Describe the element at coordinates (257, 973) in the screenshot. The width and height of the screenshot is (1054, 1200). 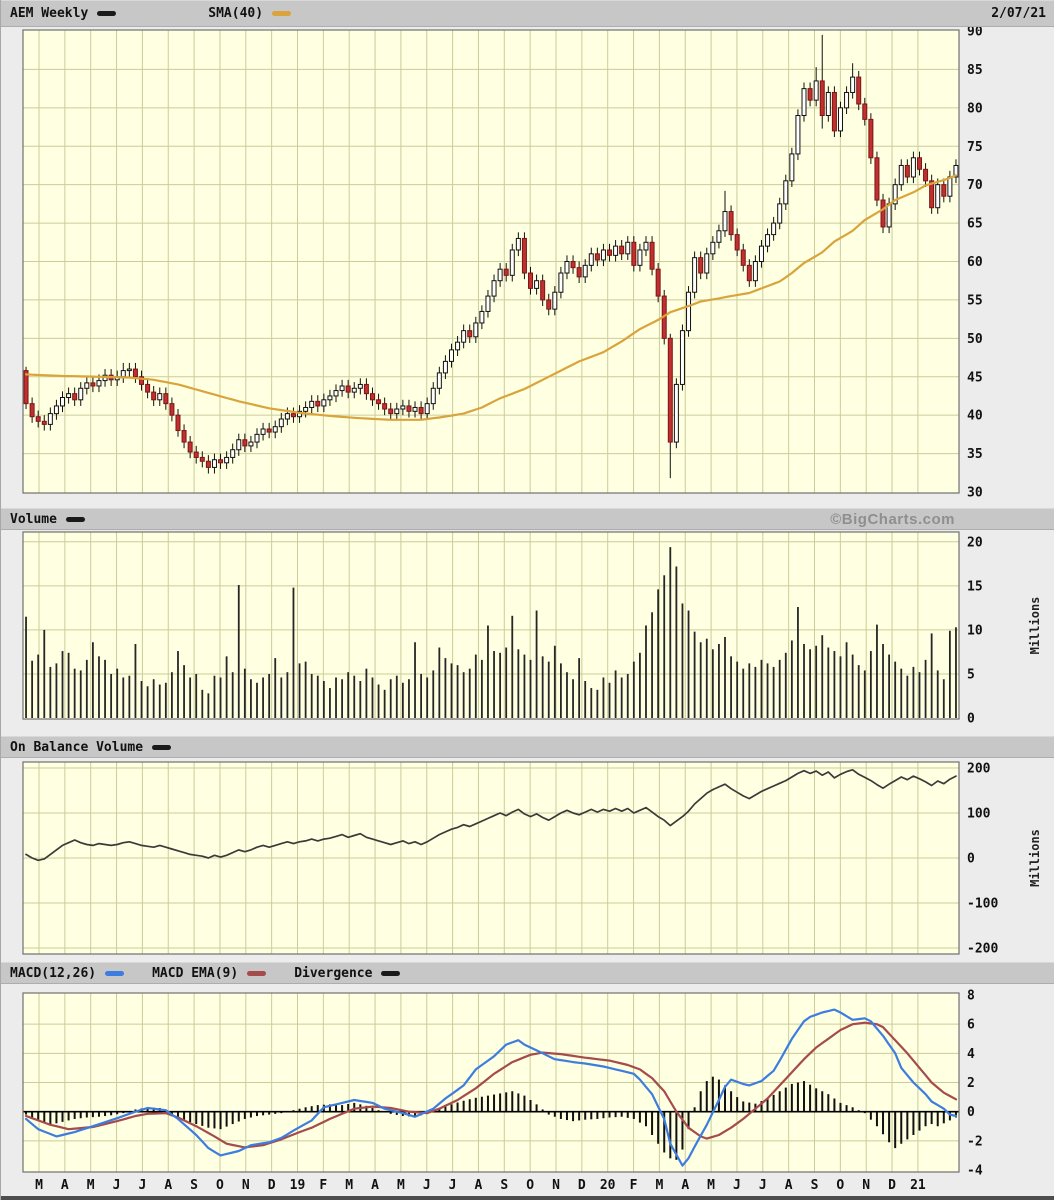
I see `macd-ema-swatch` at that location.